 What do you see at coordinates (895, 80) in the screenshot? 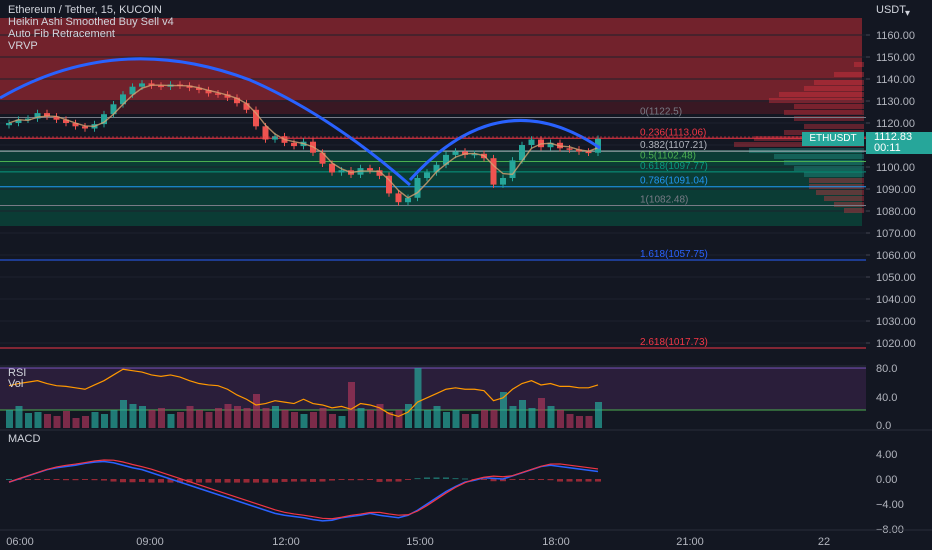
I see `price-tick-label: 1140.00` at bounding box center [895, 80].